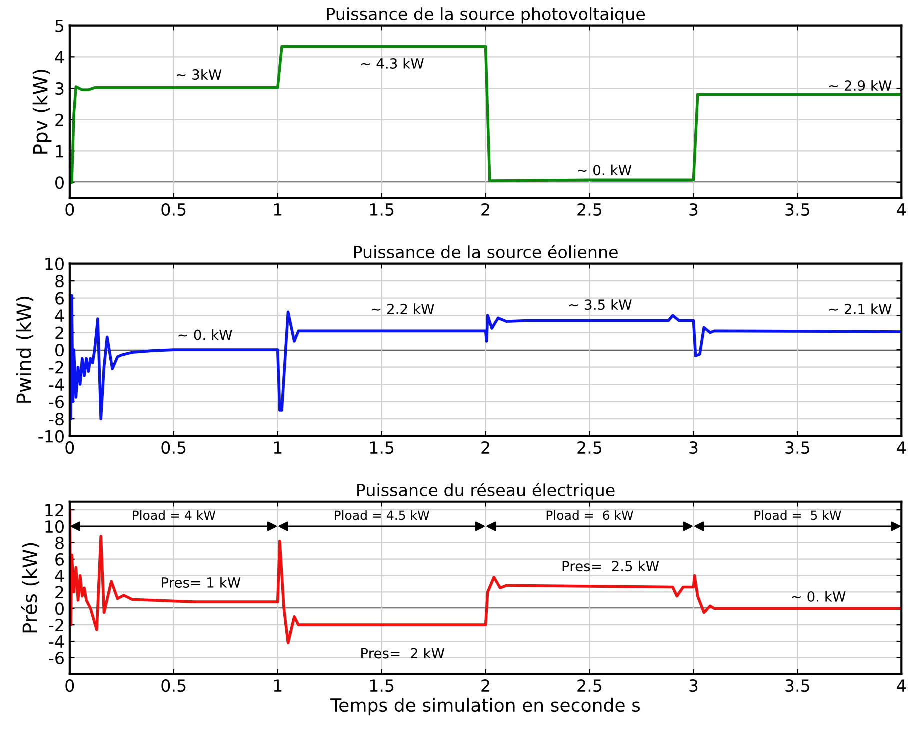 This screenshot has width=908, height=737. What do you see at coordinates (403, 653) in the screenshot?
I see `annotation: Pres= 2 kW` at bounding box center [403, 653].